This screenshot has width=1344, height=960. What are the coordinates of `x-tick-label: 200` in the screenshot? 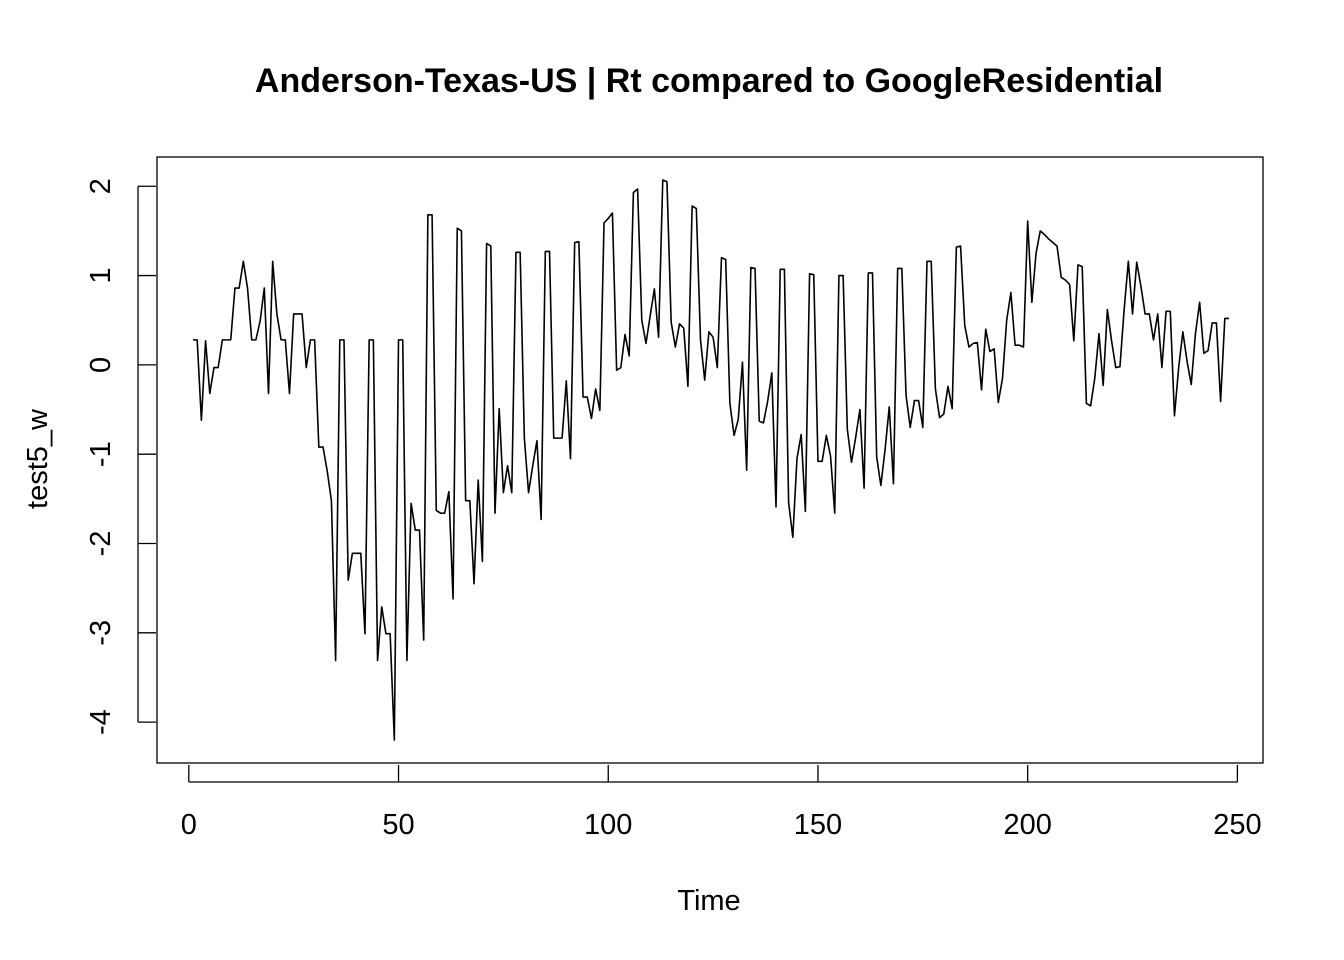 It's located at (1027, 825).